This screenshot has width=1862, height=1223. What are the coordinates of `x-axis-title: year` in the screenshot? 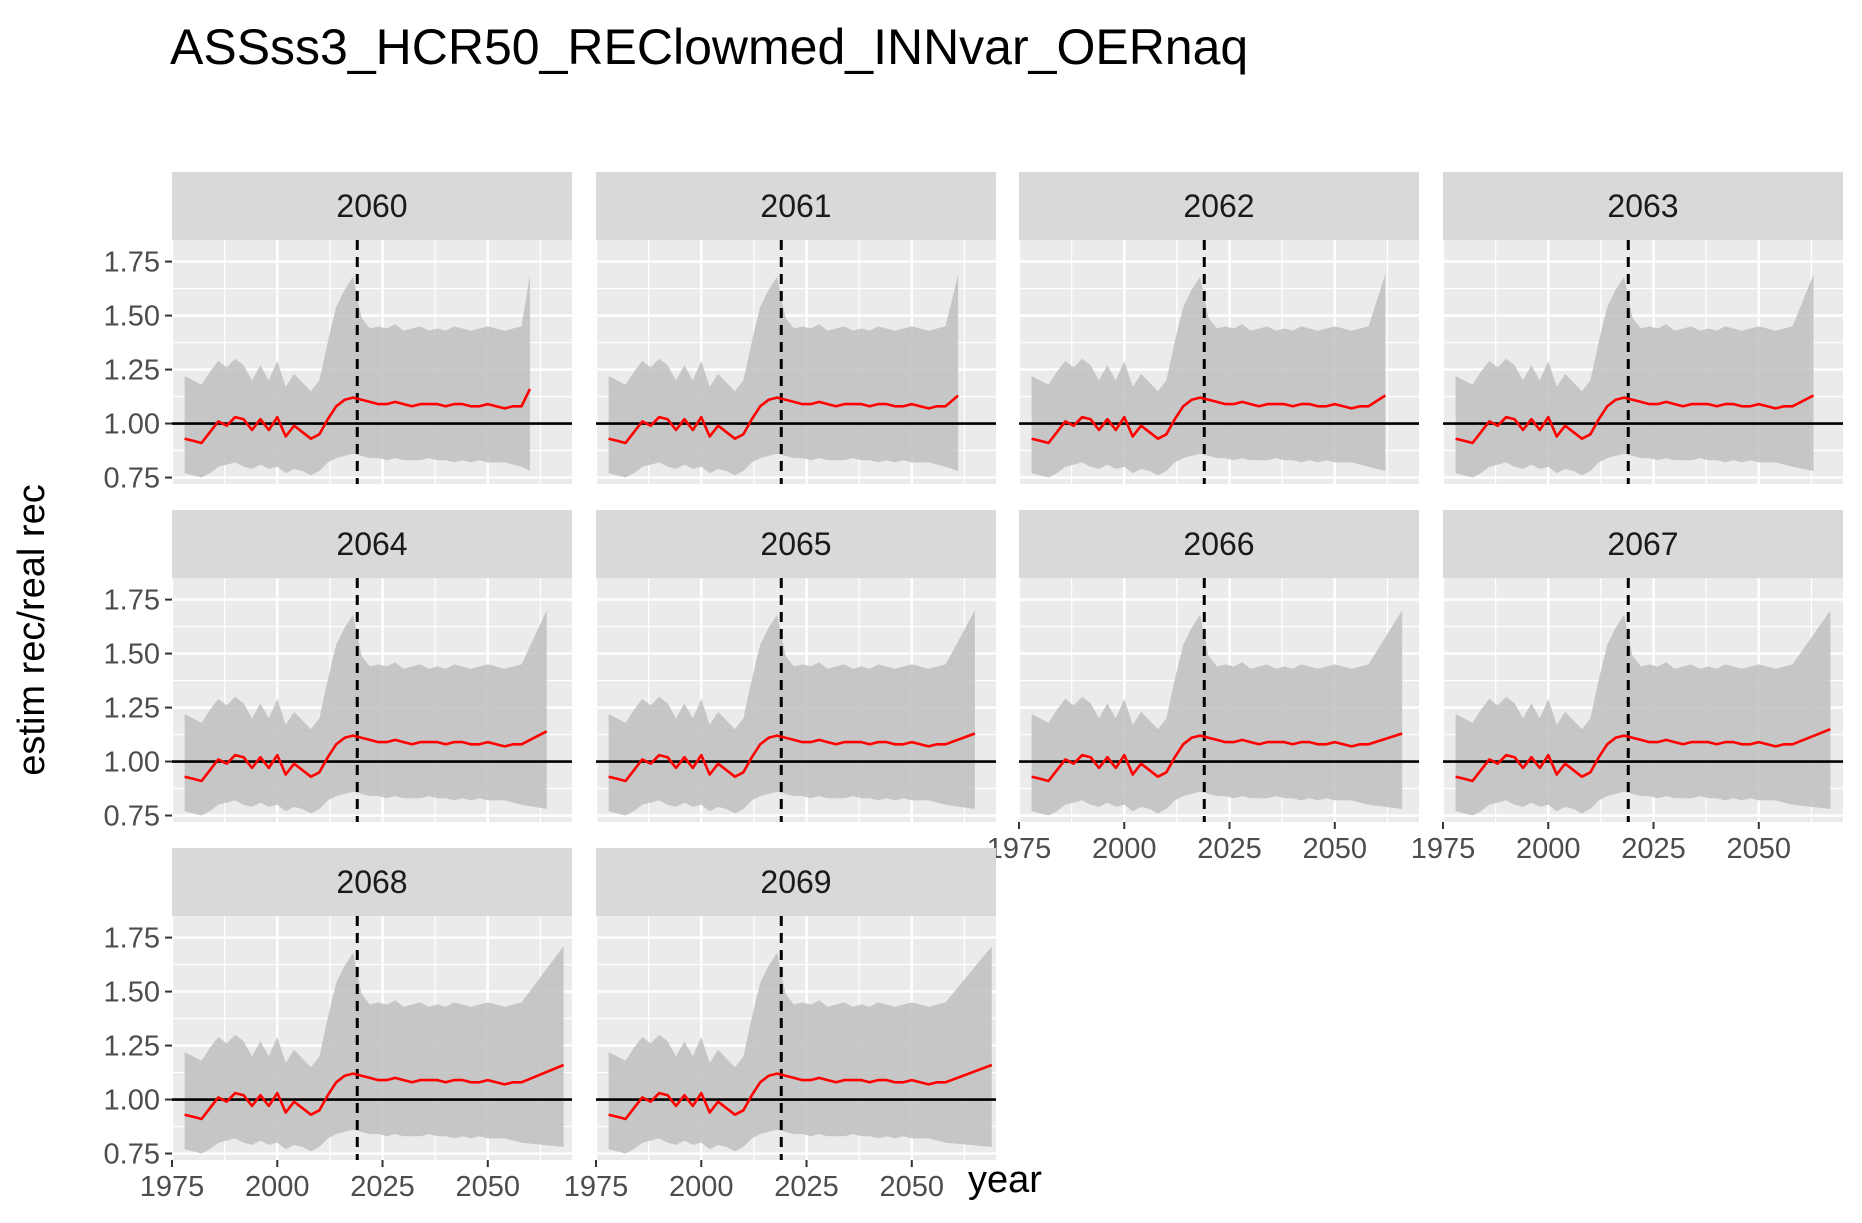 It's located at (1005, 1180).